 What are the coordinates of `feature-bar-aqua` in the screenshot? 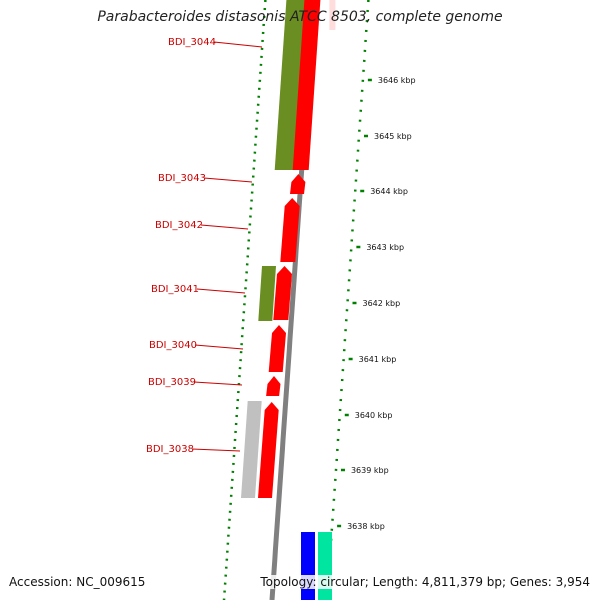 It's located at (325, 566).